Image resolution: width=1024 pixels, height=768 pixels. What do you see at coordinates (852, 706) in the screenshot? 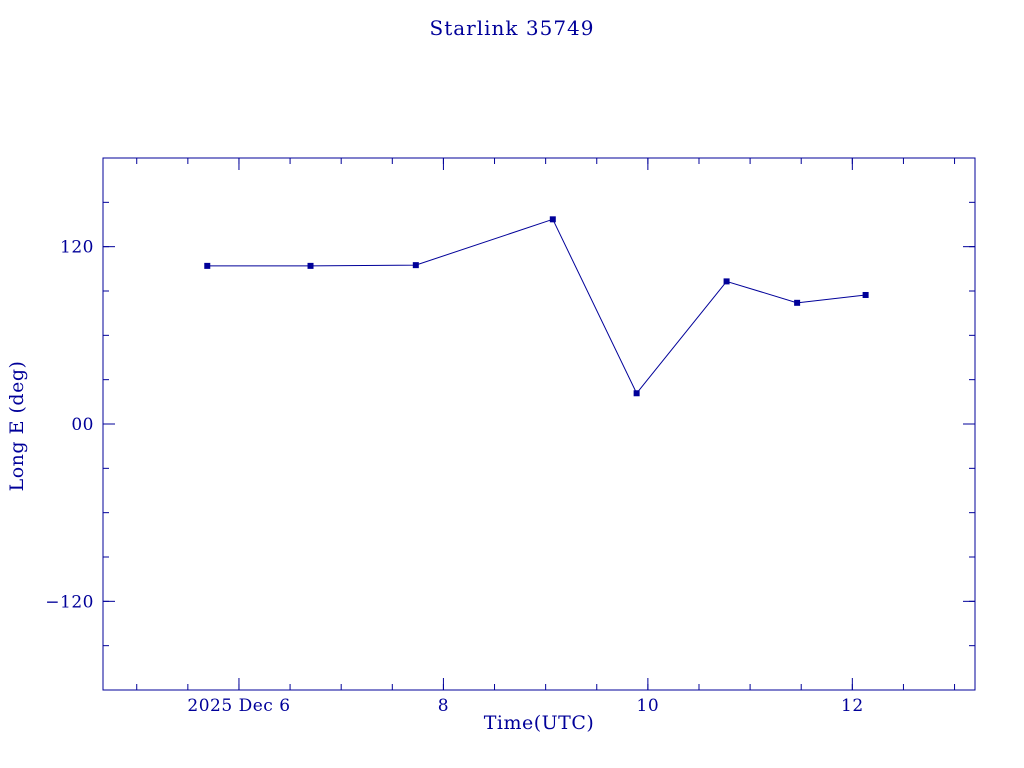
I see `x-tick-label: 12` at bounding box center [852, 706].